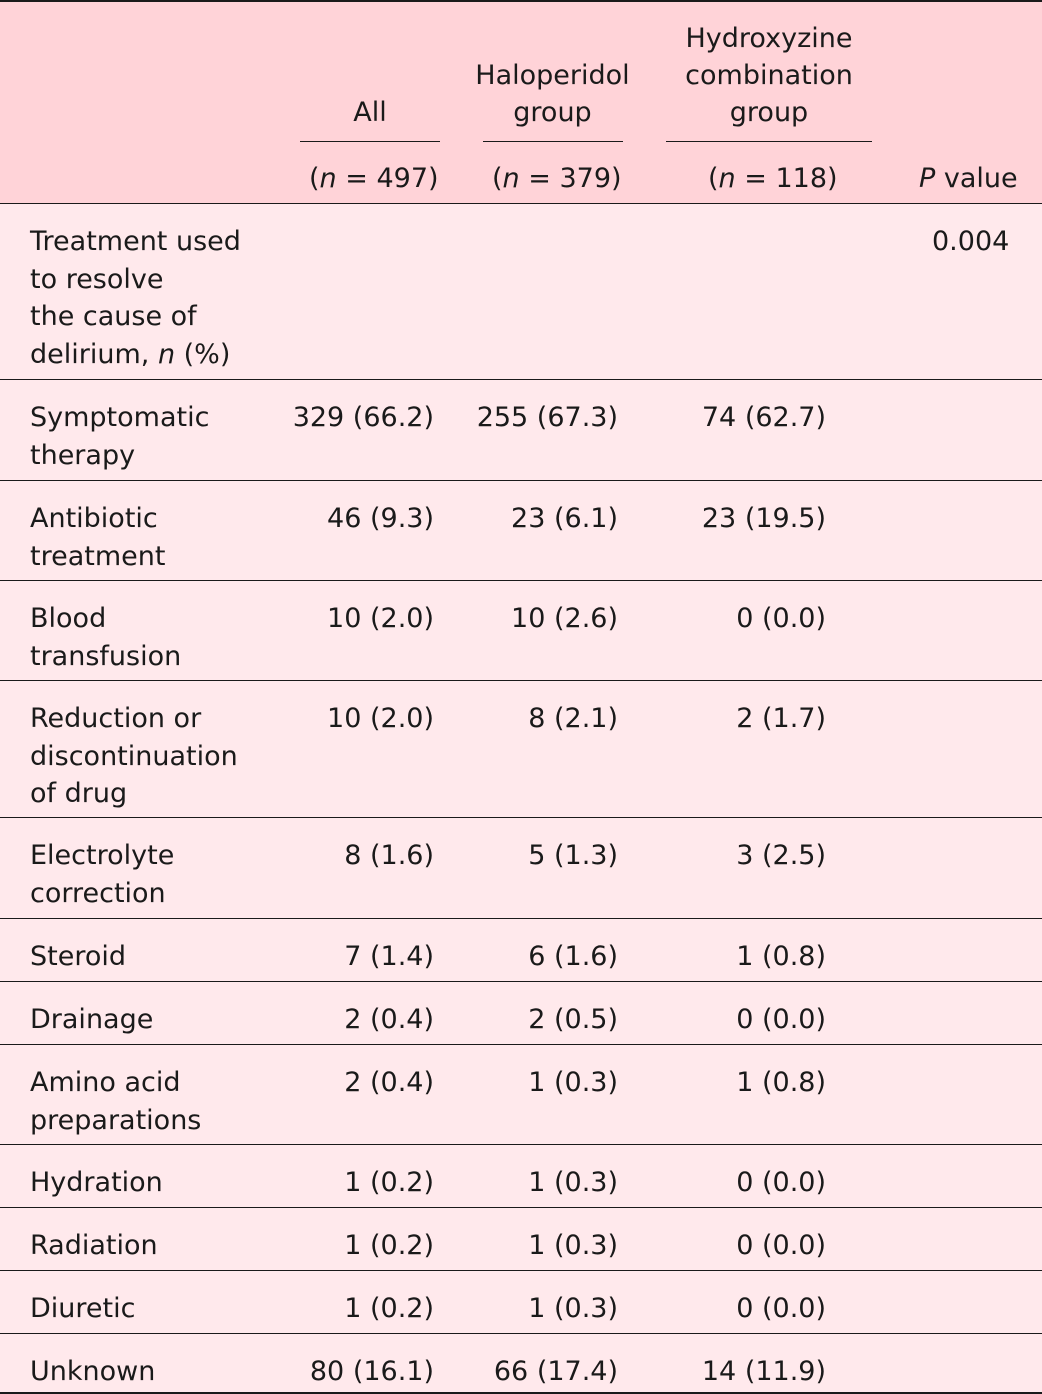  Describe the element at coordinates (763, 417) in the screenshot. I see `cell-hydroxyzine: 74 (62.7)` at that location.